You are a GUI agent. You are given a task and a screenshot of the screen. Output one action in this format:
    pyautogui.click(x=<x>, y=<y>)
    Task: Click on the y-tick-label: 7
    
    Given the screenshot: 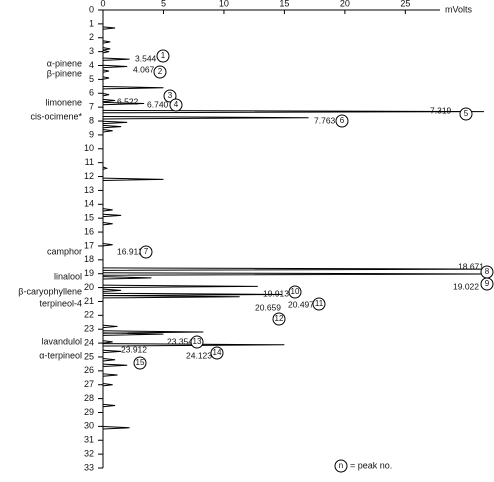 What is the action you would take?
    pyautogui.click(x=91, y=107)
    